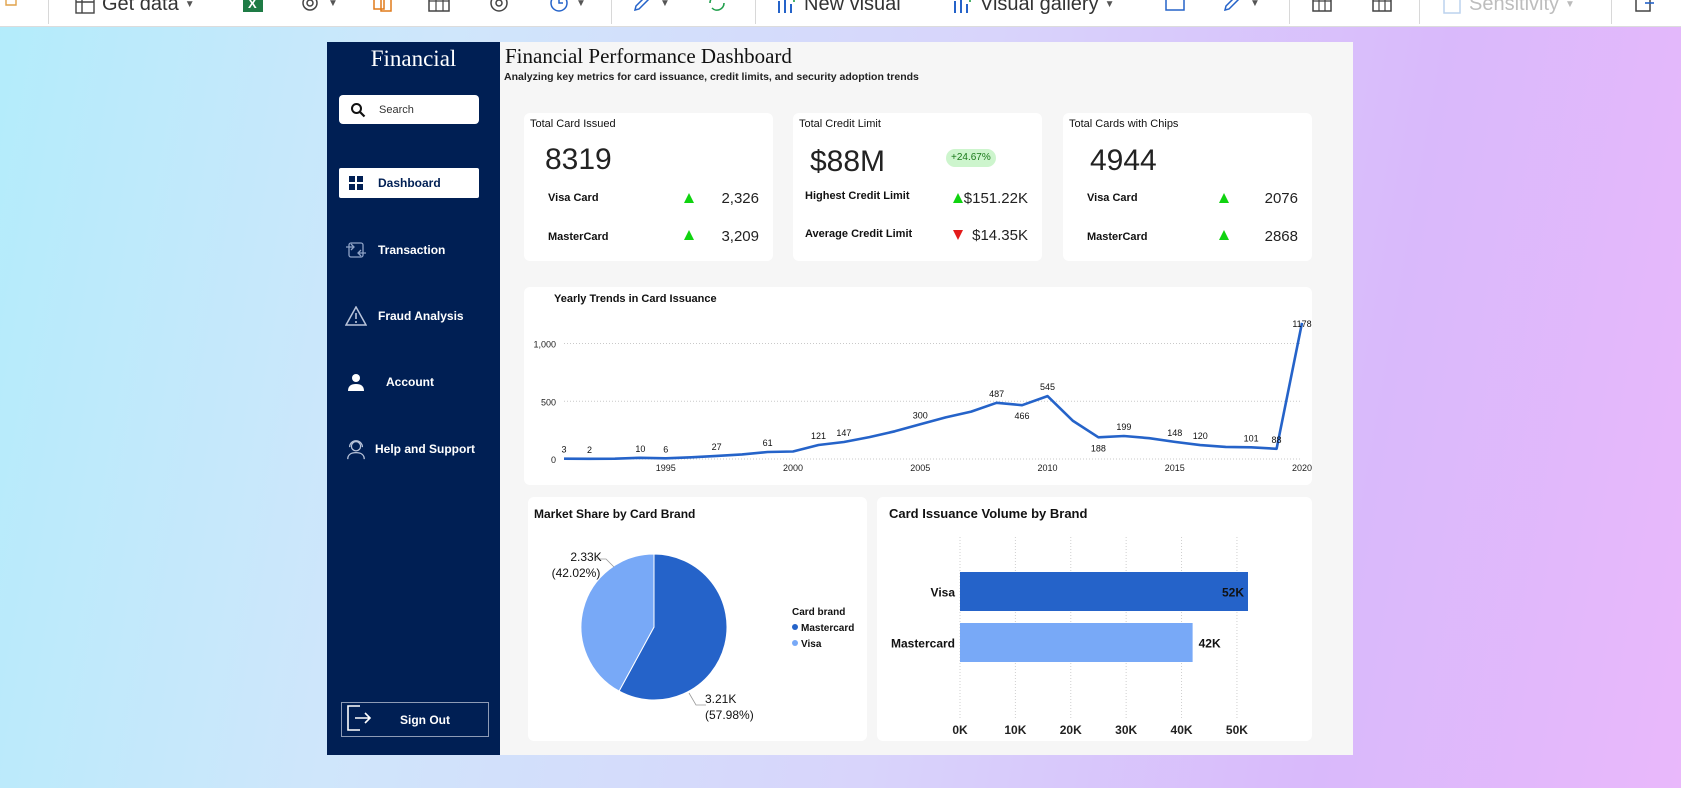 The height and width of the screenshot is (788, 1681). What do you see at coordinates (793, 468) in the screenshot?
I see `x-tick-label: 2000` at bounding box center [793, 468].